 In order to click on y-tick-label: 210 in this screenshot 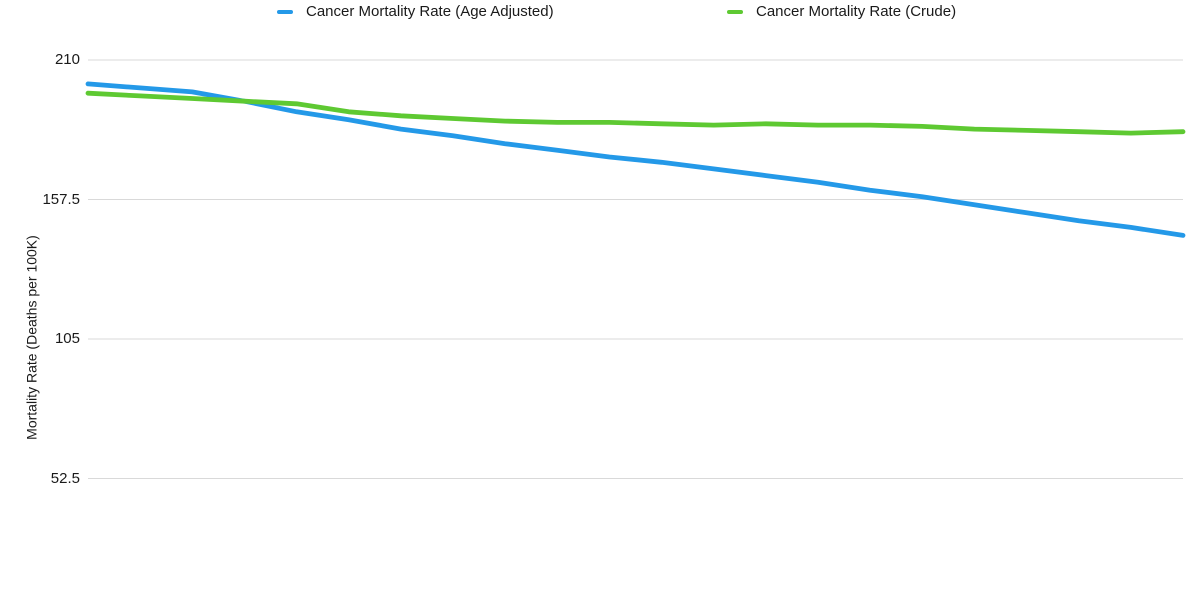, I will do `click(67, 59)`.